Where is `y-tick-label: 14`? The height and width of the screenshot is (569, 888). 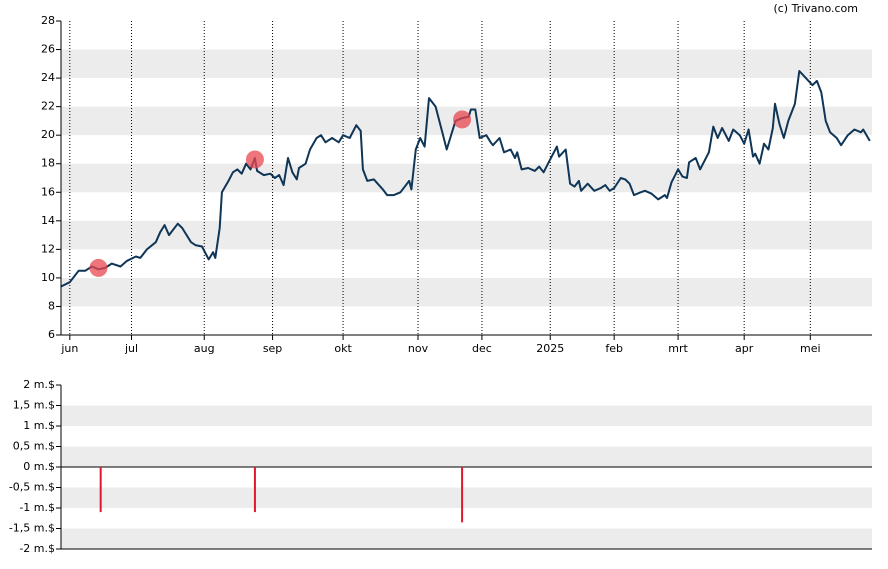
y-tick-label: 14 is located at coordinates (48, 220).